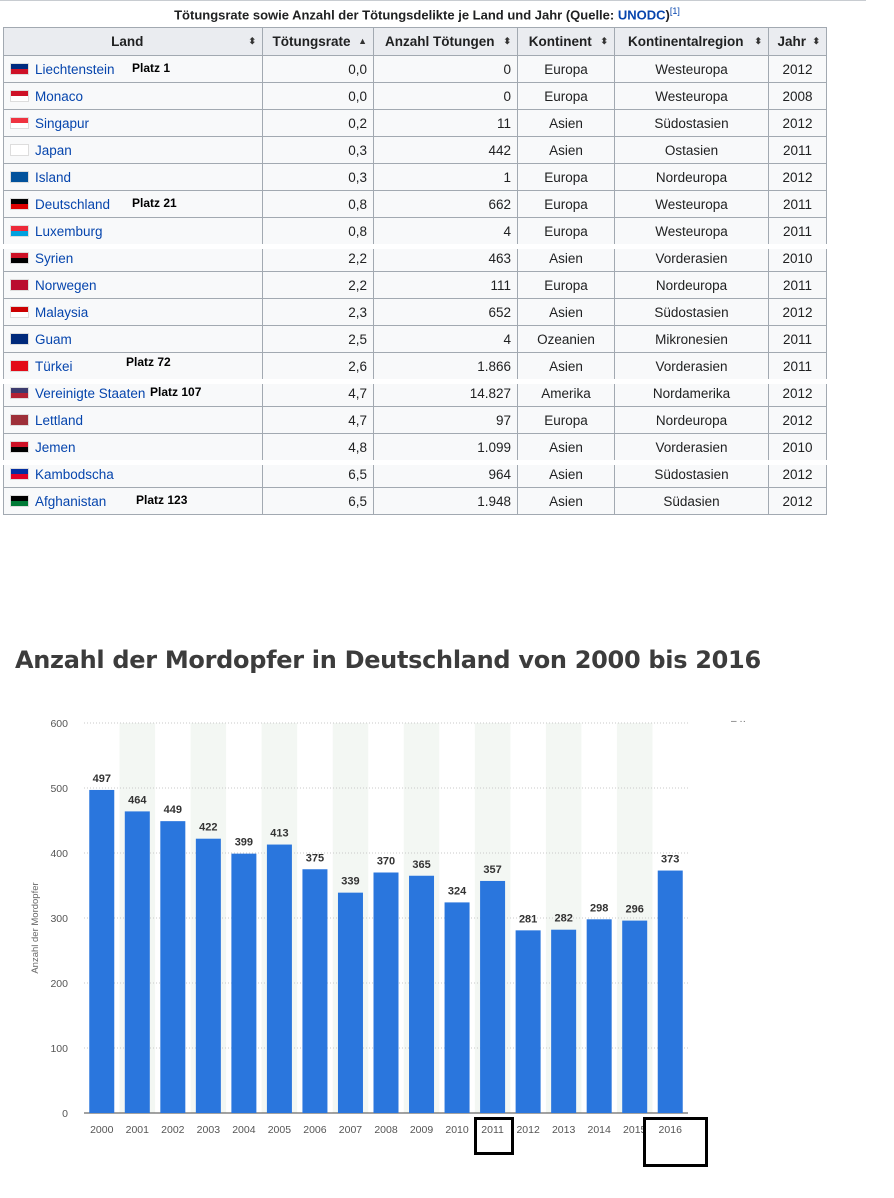  I want to click on cell-rate: 2,5, so click(318, 339).